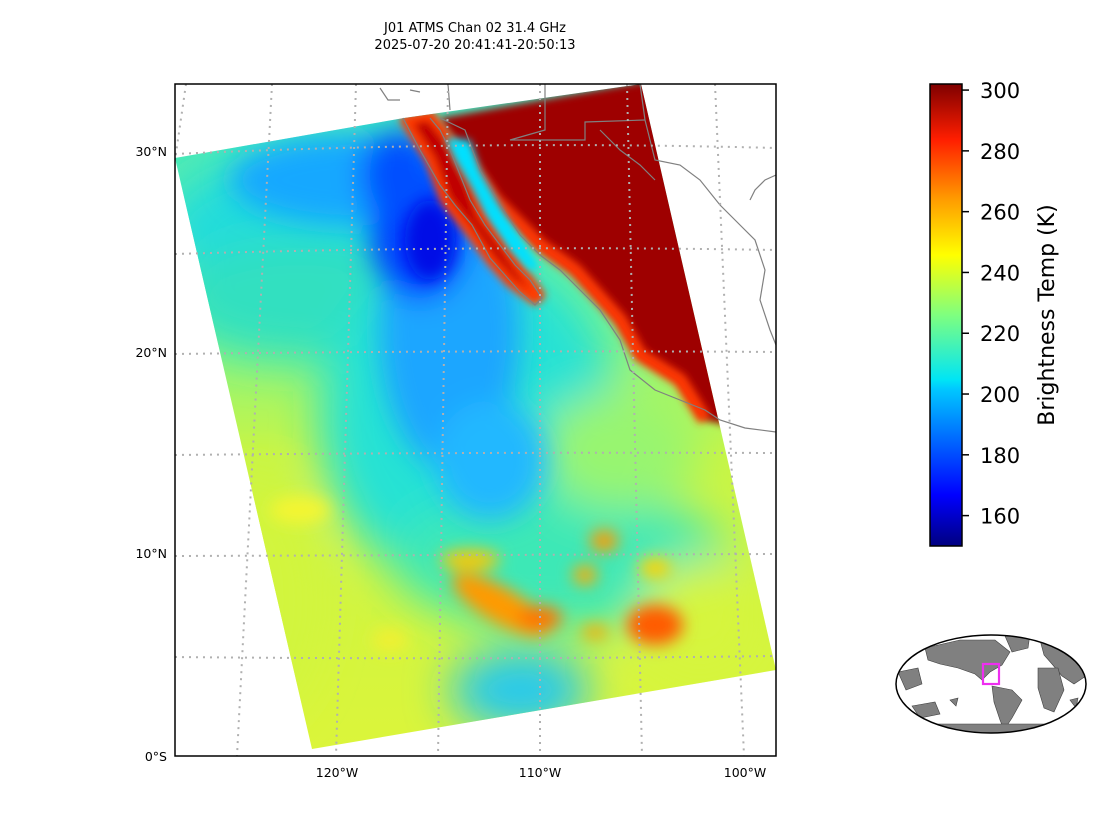  Describe the element at coordinates (946, 315) in the screenshot. I see `colorbar-bar` at that location.